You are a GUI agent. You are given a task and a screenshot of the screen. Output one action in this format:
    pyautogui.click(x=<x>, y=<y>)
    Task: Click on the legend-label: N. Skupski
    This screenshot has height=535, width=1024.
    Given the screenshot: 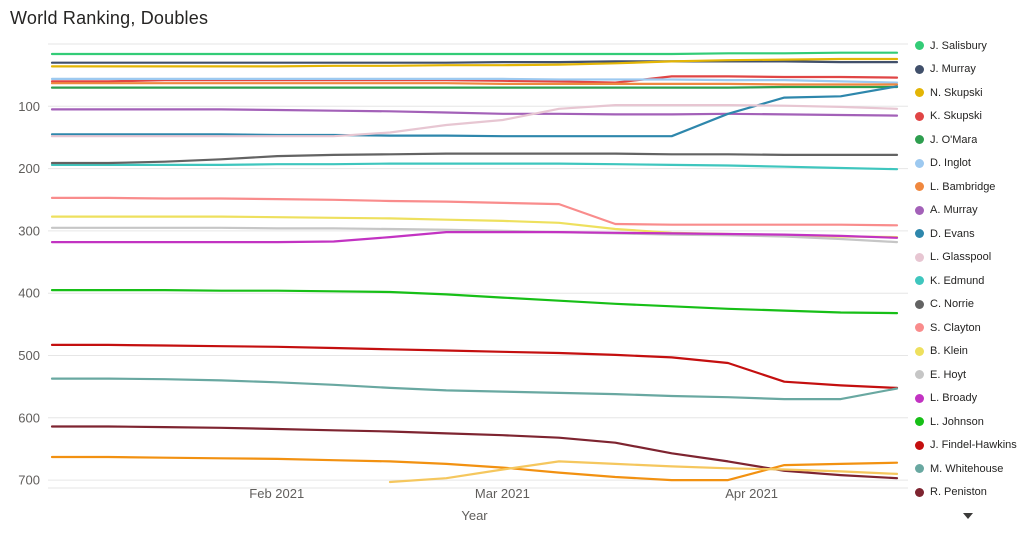 What is the action you would take?
    pyautogui.click(x=956, y=92)
    